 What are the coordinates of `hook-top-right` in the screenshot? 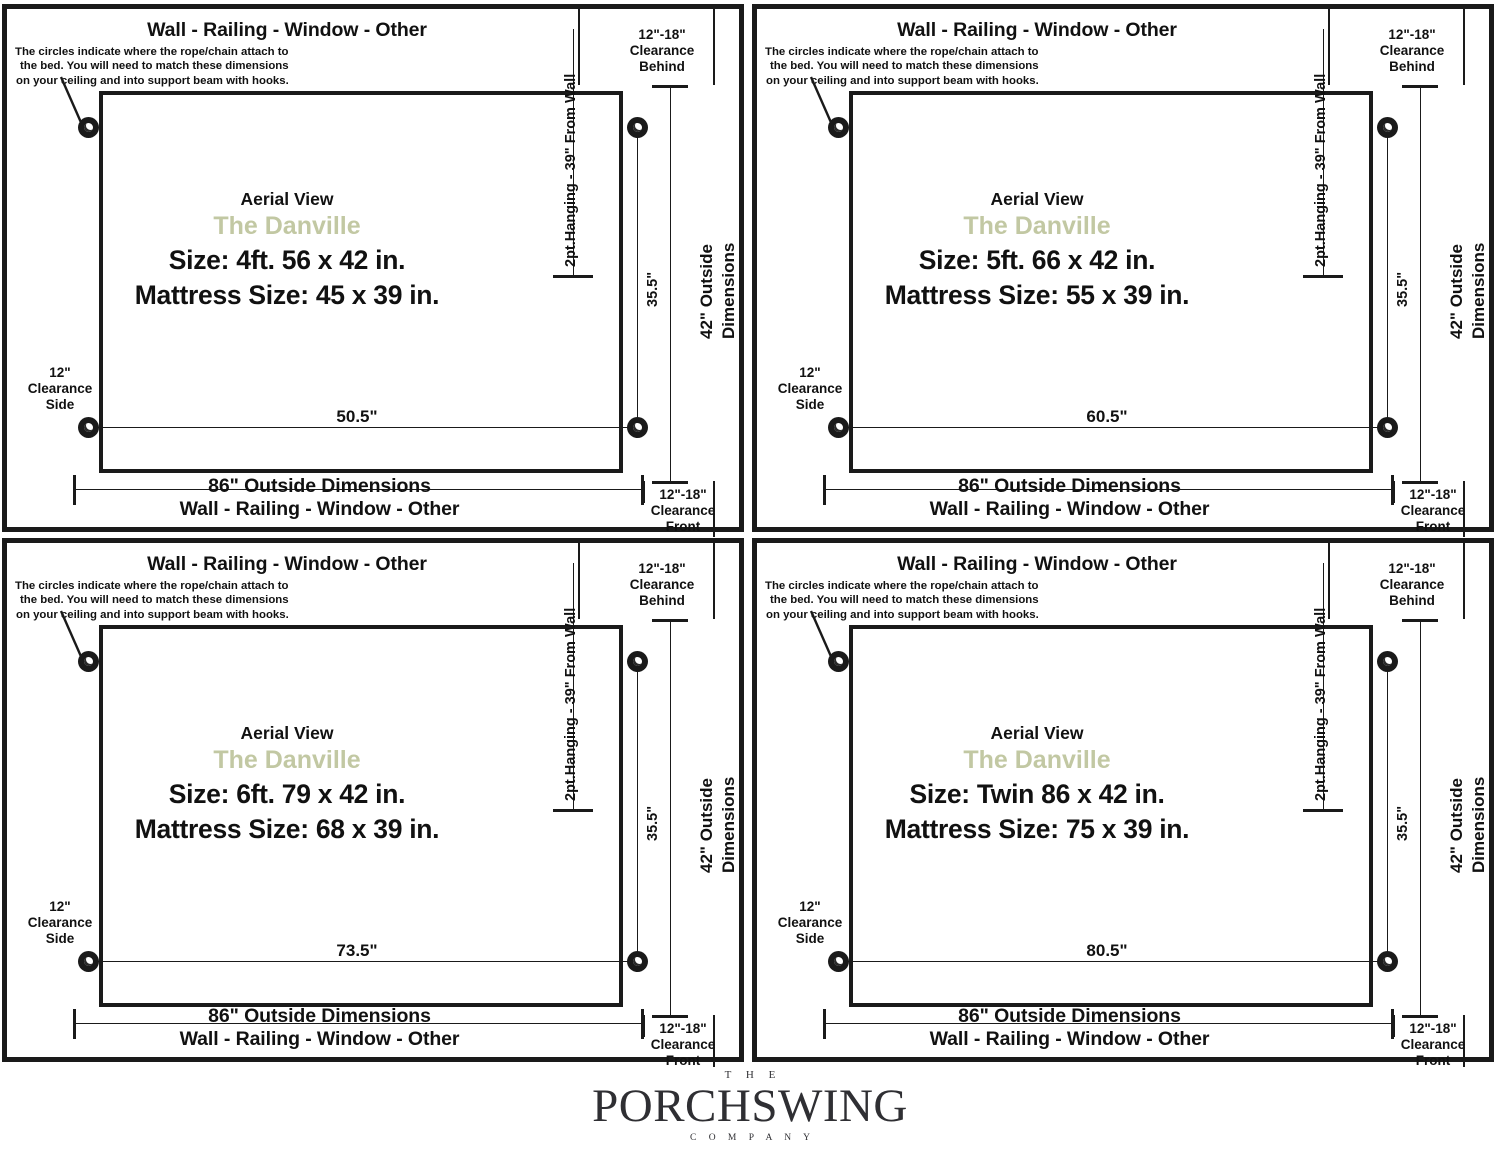 It's located at (637, 127).